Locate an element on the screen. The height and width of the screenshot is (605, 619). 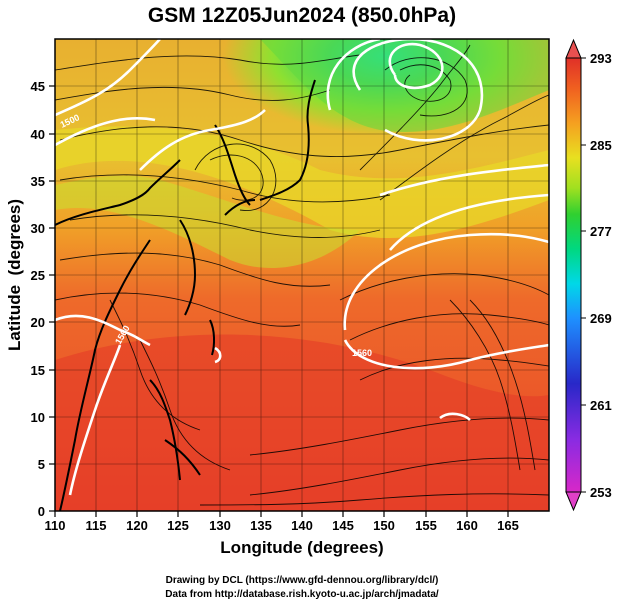
x-tick-marks is located at coordinates (281, 514).